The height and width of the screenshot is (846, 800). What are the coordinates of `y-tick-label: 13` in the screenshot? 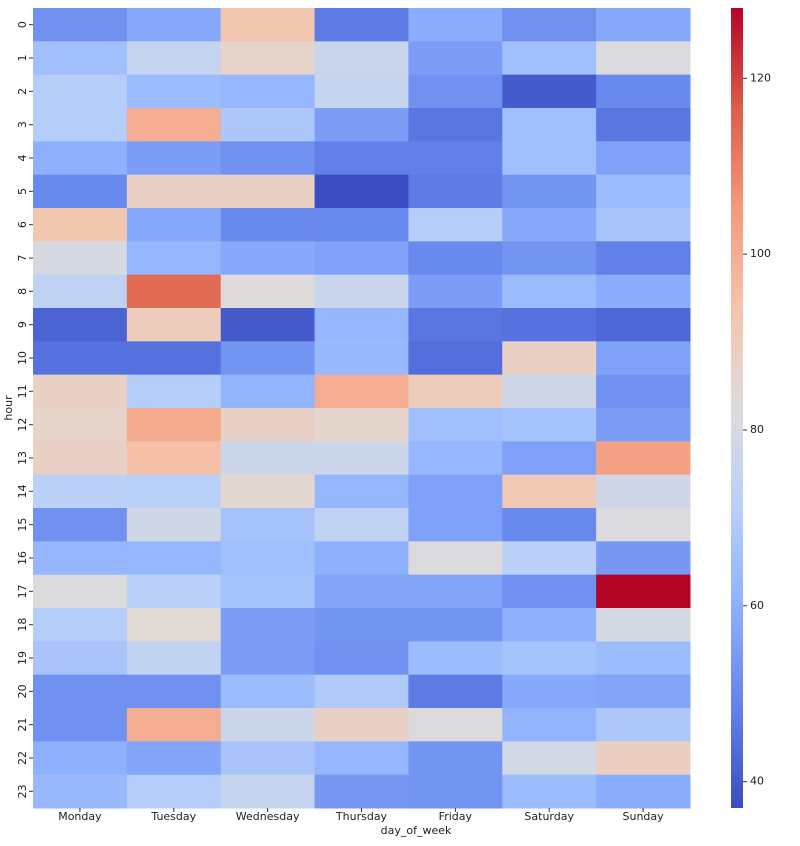 It's located at (22, 458).